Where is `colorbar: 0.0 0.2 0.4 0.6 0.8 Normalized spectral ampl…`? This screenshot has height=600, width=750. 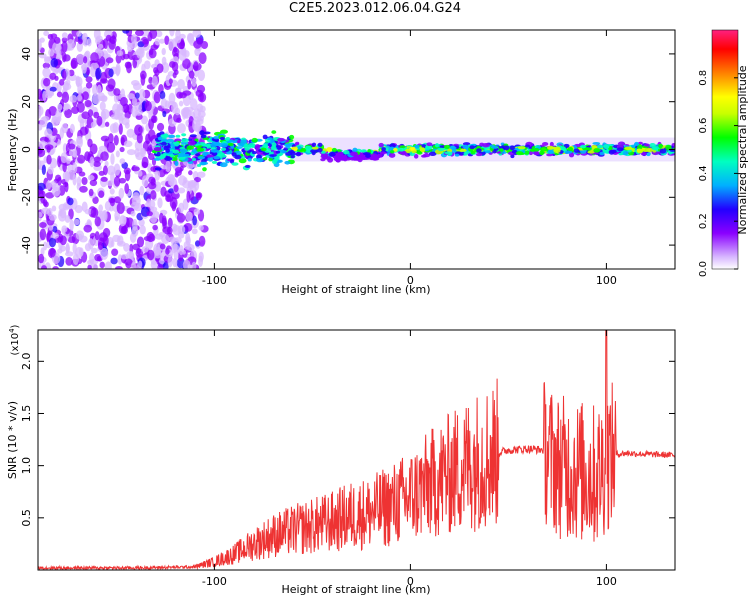
colorbar: 0.0 0.2 0.4 0.6 0.8 Normalized spectral ampl… is located at coordinates (723, 153).